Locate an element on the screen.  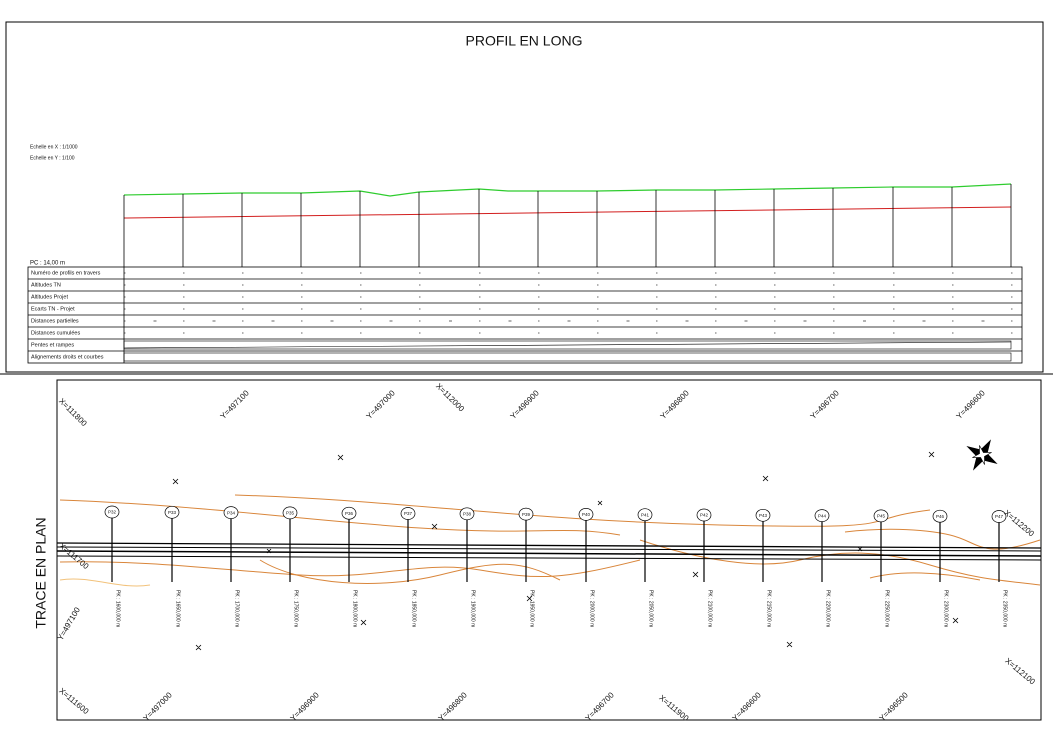
station-label: P40 is located at coordinates (586, 514).